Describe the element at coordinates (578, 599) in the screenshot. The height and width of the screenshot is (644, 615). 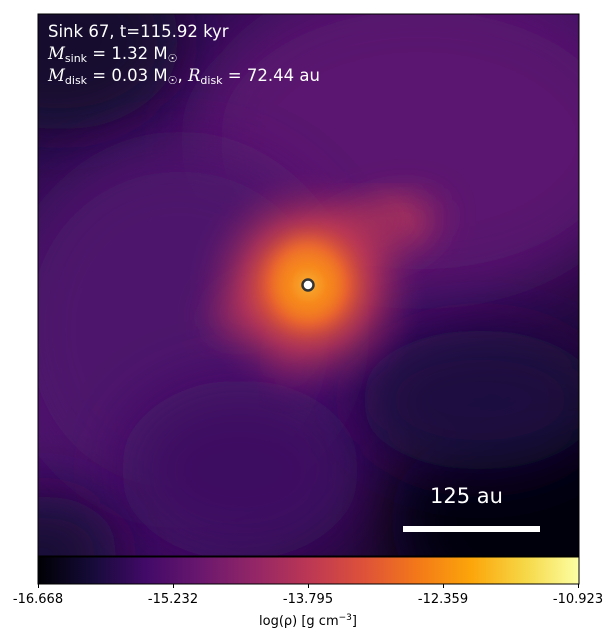
I see `colorbar-tick-label: -10.923` at that location.